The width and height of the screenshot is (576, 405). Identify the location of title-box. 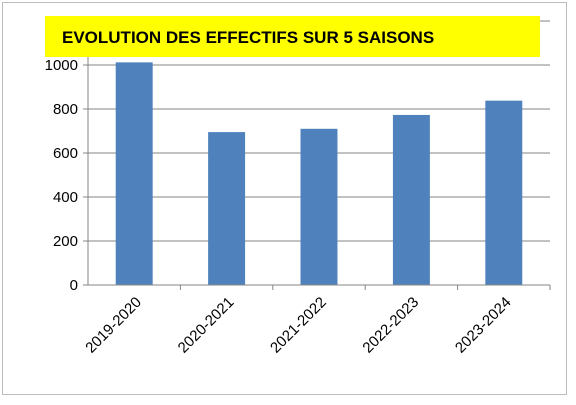
(292, 36).